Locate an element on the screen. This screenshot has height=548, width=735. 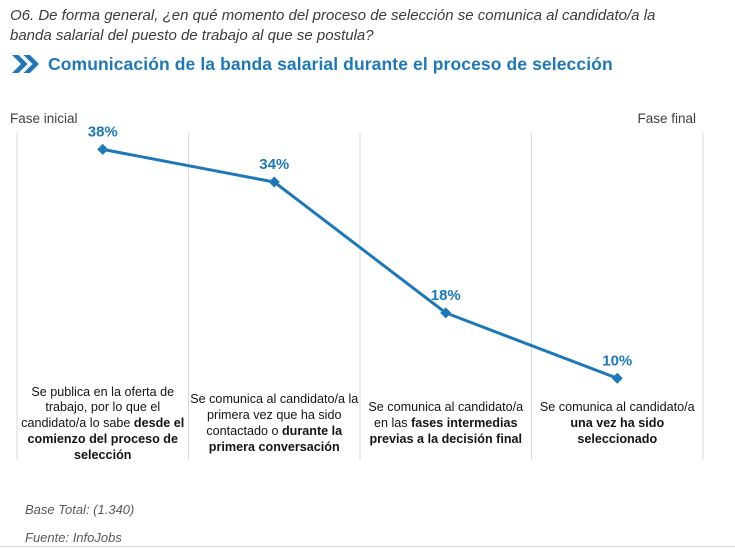
source-label: Fuente: InfoJobs is located at coordinates (73, 537).